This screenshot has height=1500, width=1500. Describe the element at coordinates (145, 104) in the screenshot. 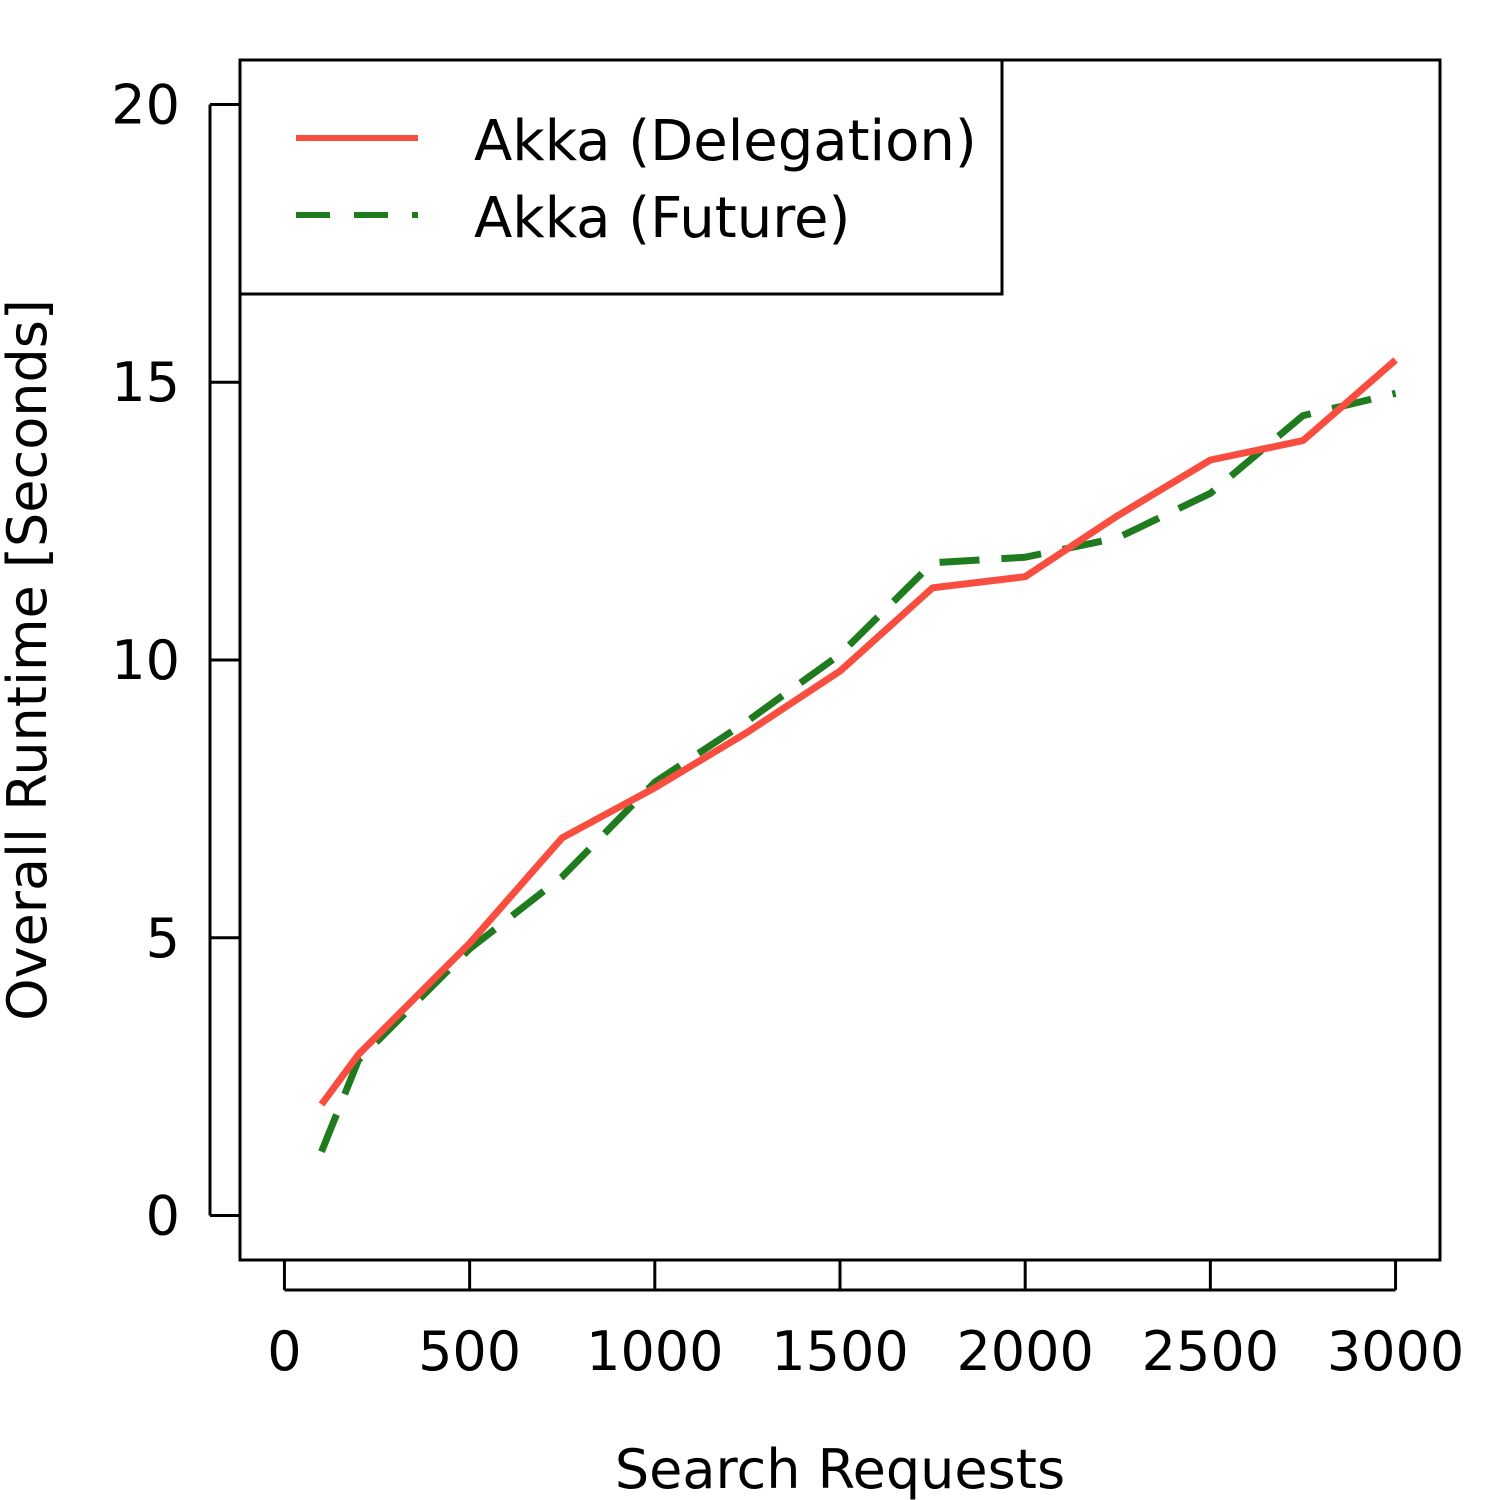

I see `y-tick-label: 20` at that location.